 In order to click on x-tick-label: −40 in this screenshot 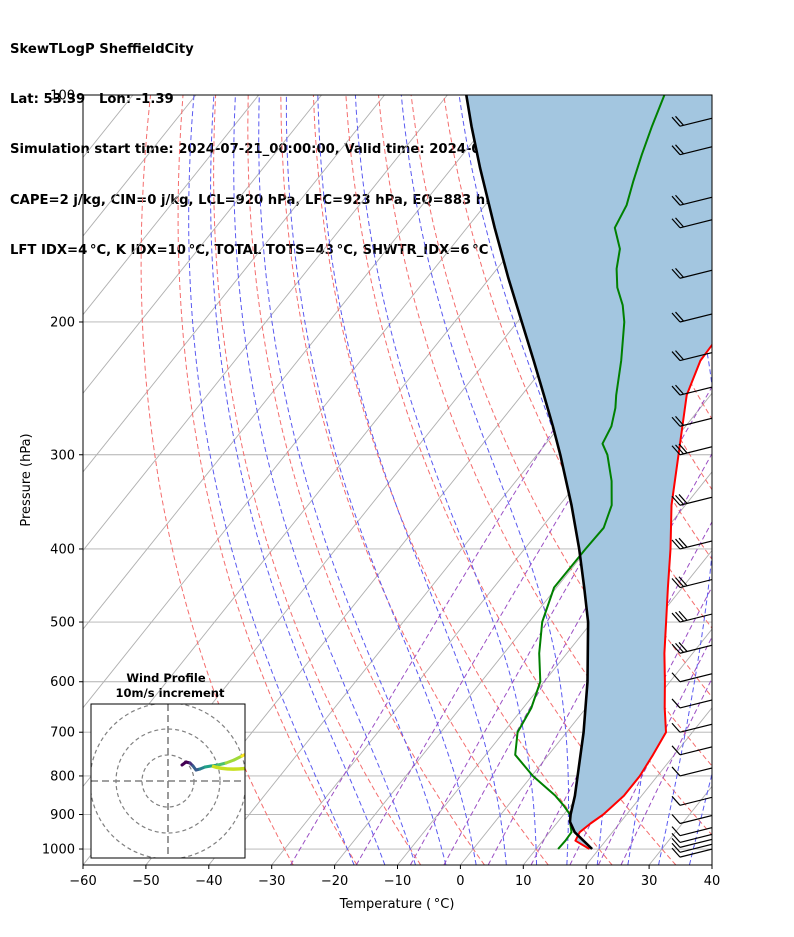, I will do `click(208, 881)`.